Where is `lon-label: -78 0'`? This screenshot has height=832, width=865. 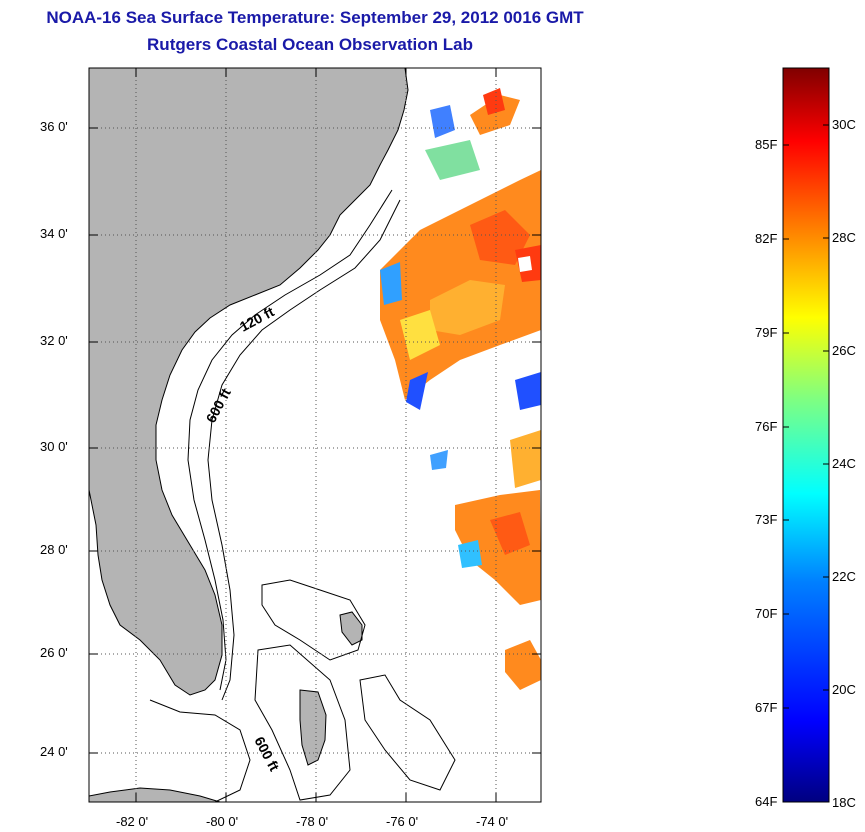 lon-label: -78 0' is located at coordinates (312, 821).